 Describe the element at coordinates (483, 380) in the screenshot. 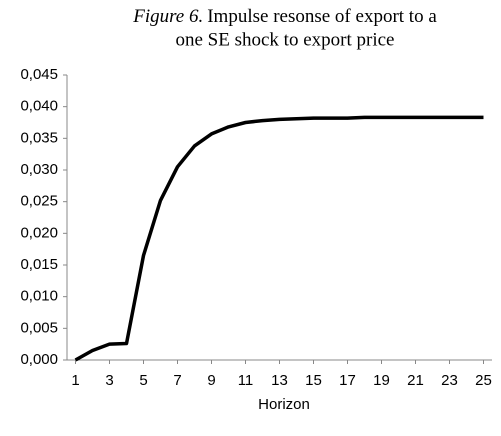

I see `x-tick-label: 25` at that location.